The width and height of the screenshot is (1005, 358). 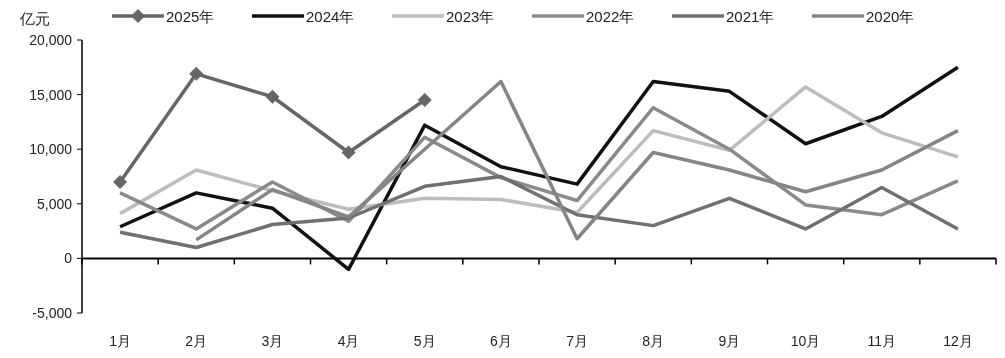 What do you see at coordinates (51, 94) in the screenshot?
I see `y-tick-label: 15,000` at bounding box center [51, 94].